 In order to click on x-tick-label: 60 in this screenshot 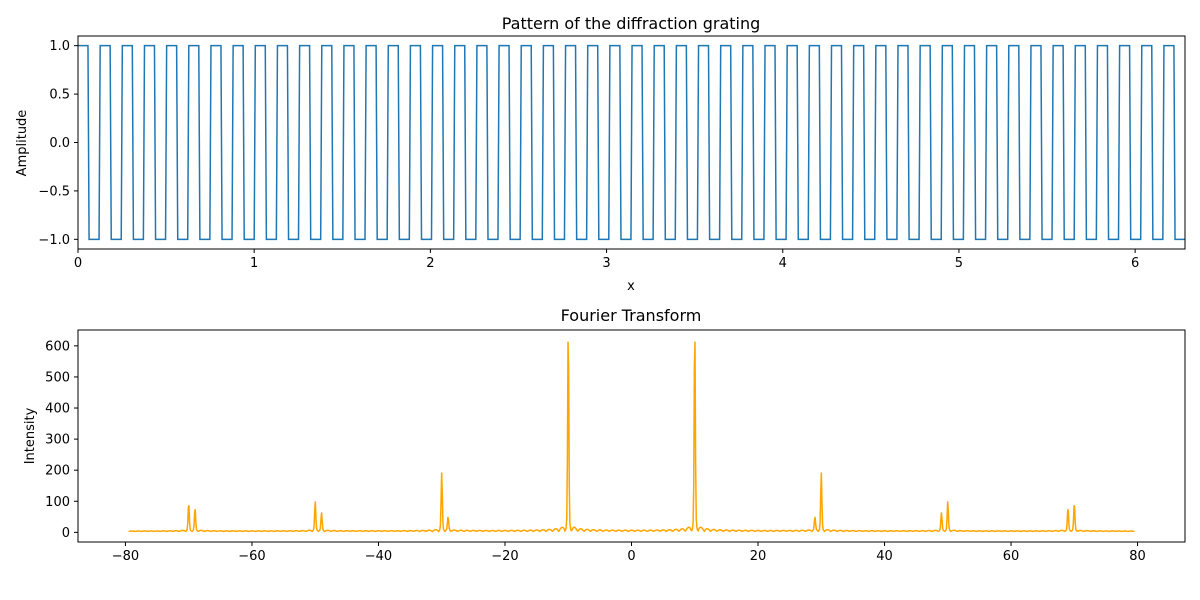, I will do `click(1011, 556)`.